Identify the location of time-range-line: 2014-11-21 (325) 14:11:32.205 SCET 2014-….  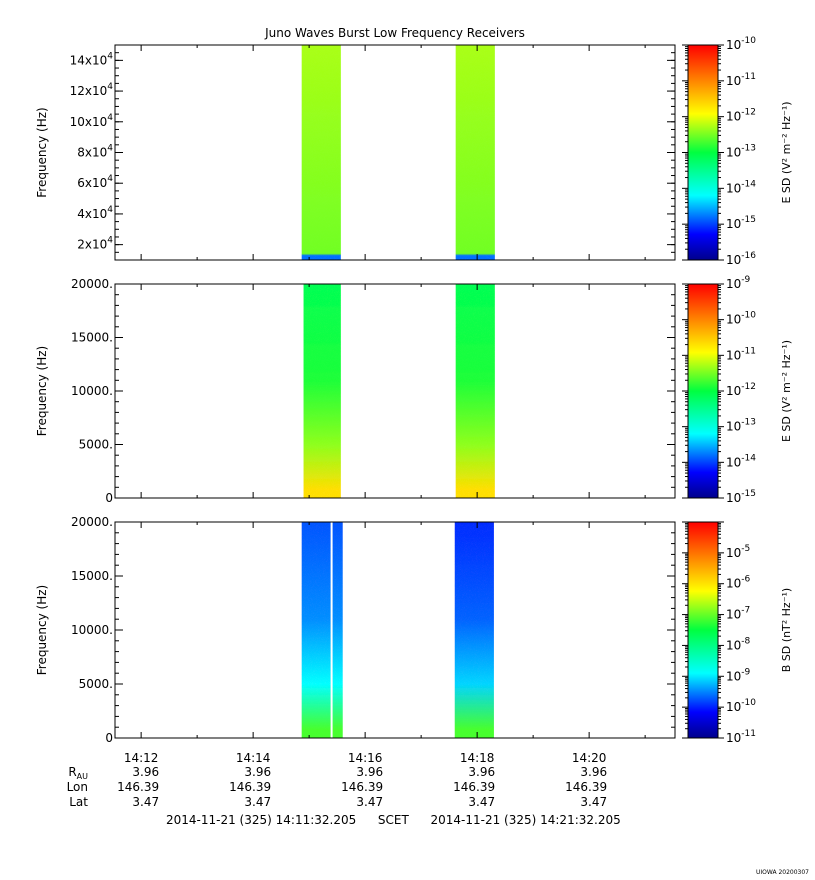
(393, 820).